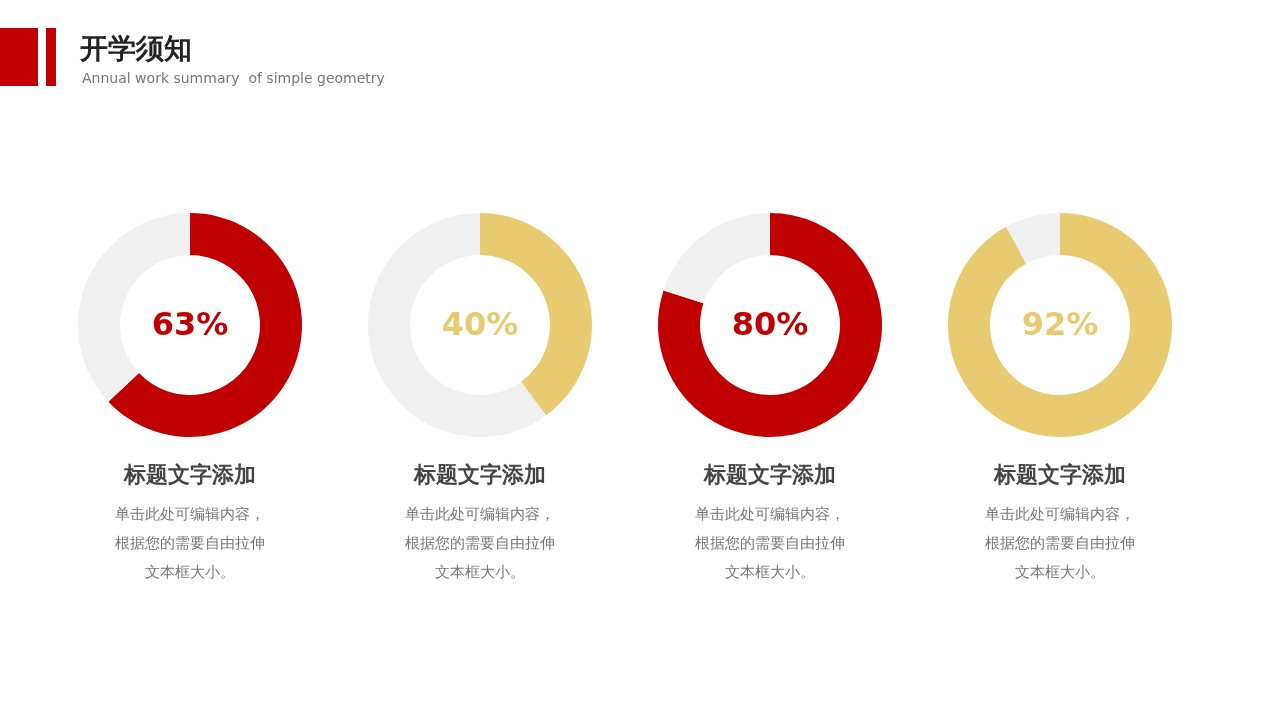 The image size is (1280, 720). Describe the element at coordinates (480, 324) in the screenshot. I see `data-label: 40%` at that location.